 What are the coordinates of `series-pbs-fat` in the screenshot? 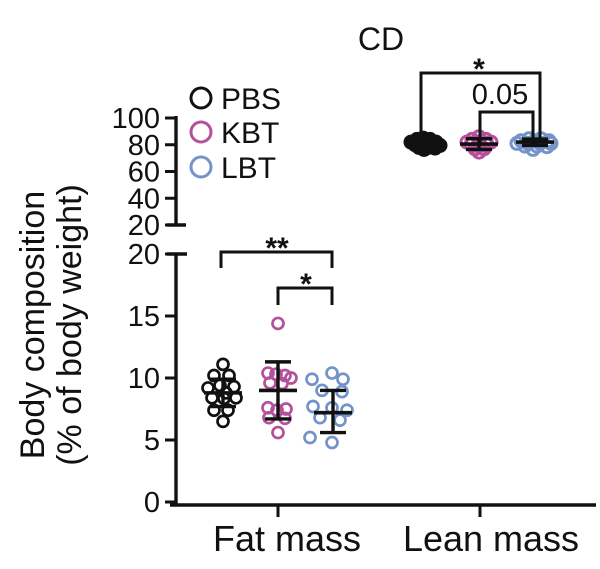 It's located at (222, 393).